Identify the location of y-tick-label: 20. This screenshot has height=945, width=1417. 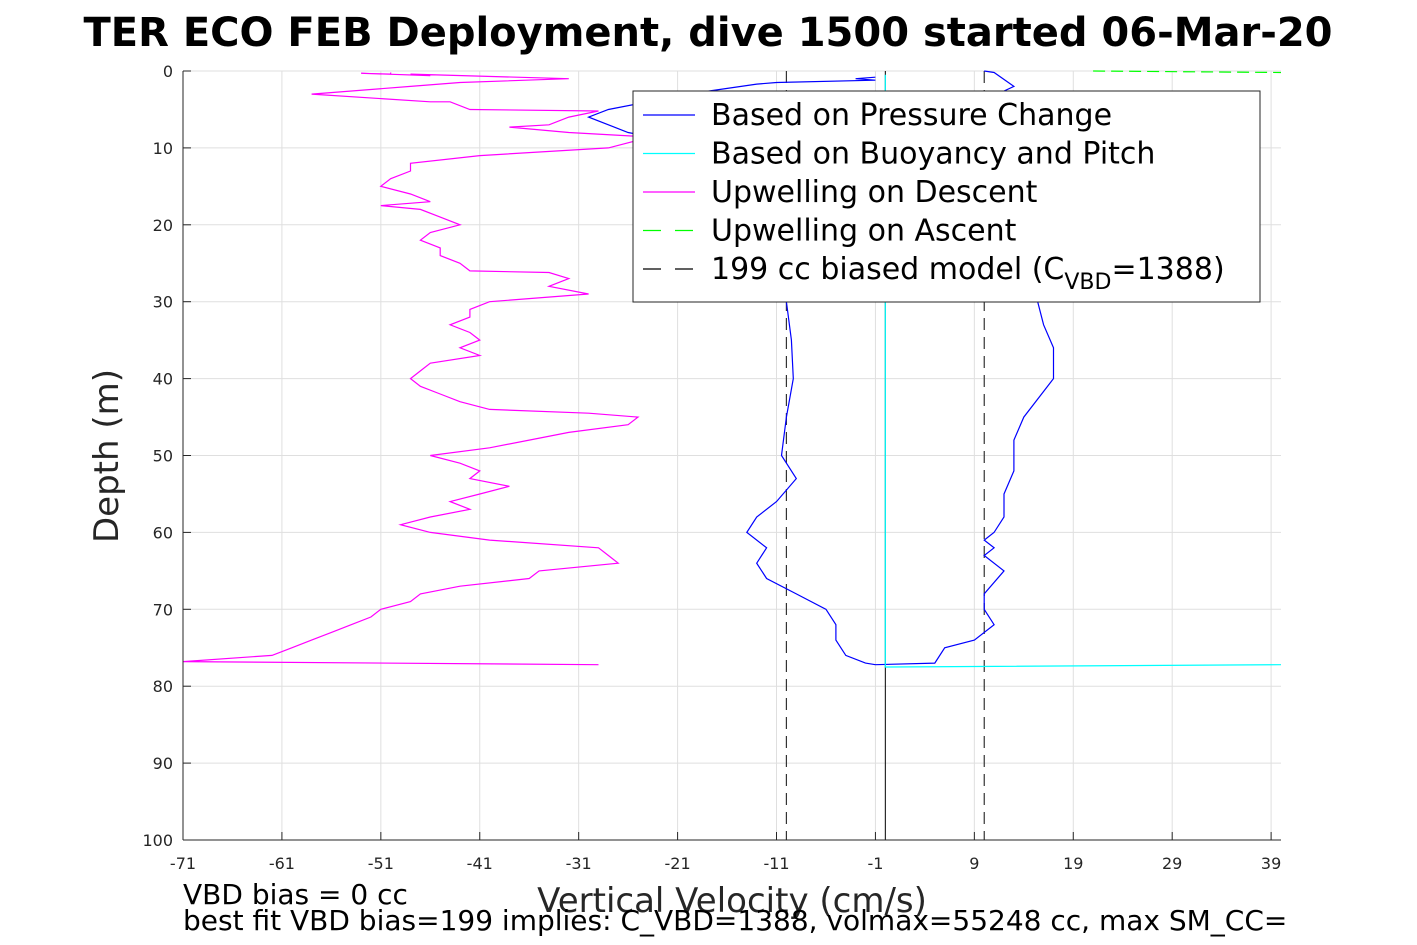
(163, 225).